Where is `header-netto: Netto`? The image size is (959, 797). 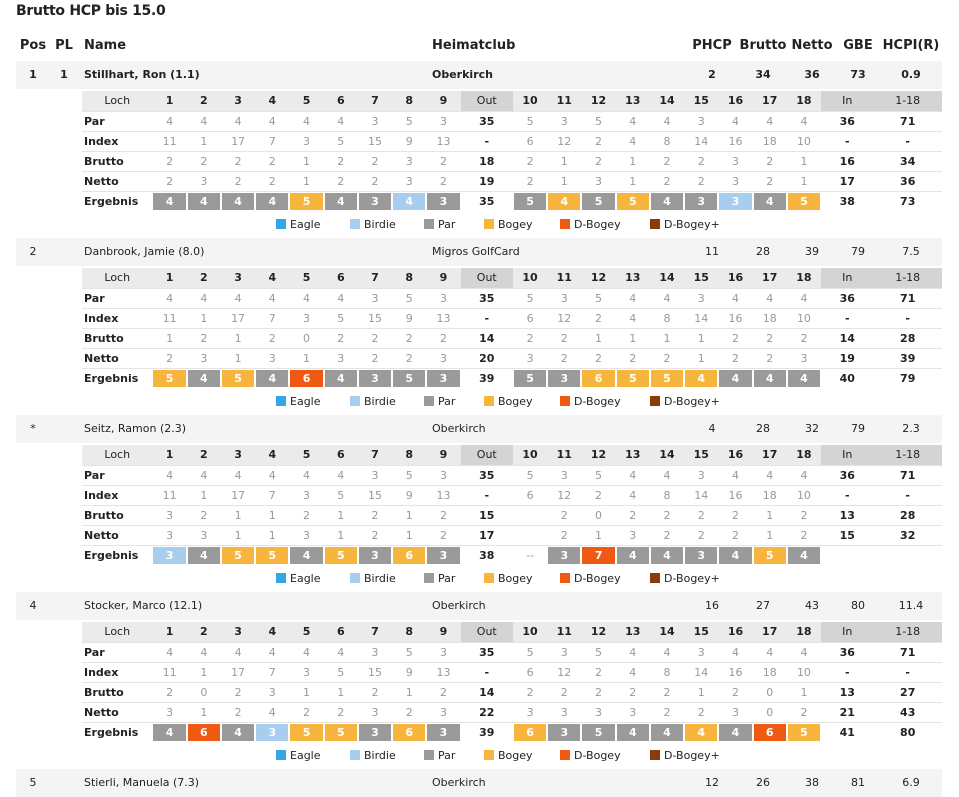
header-netto: Netto is located at coordinates (812, 45).